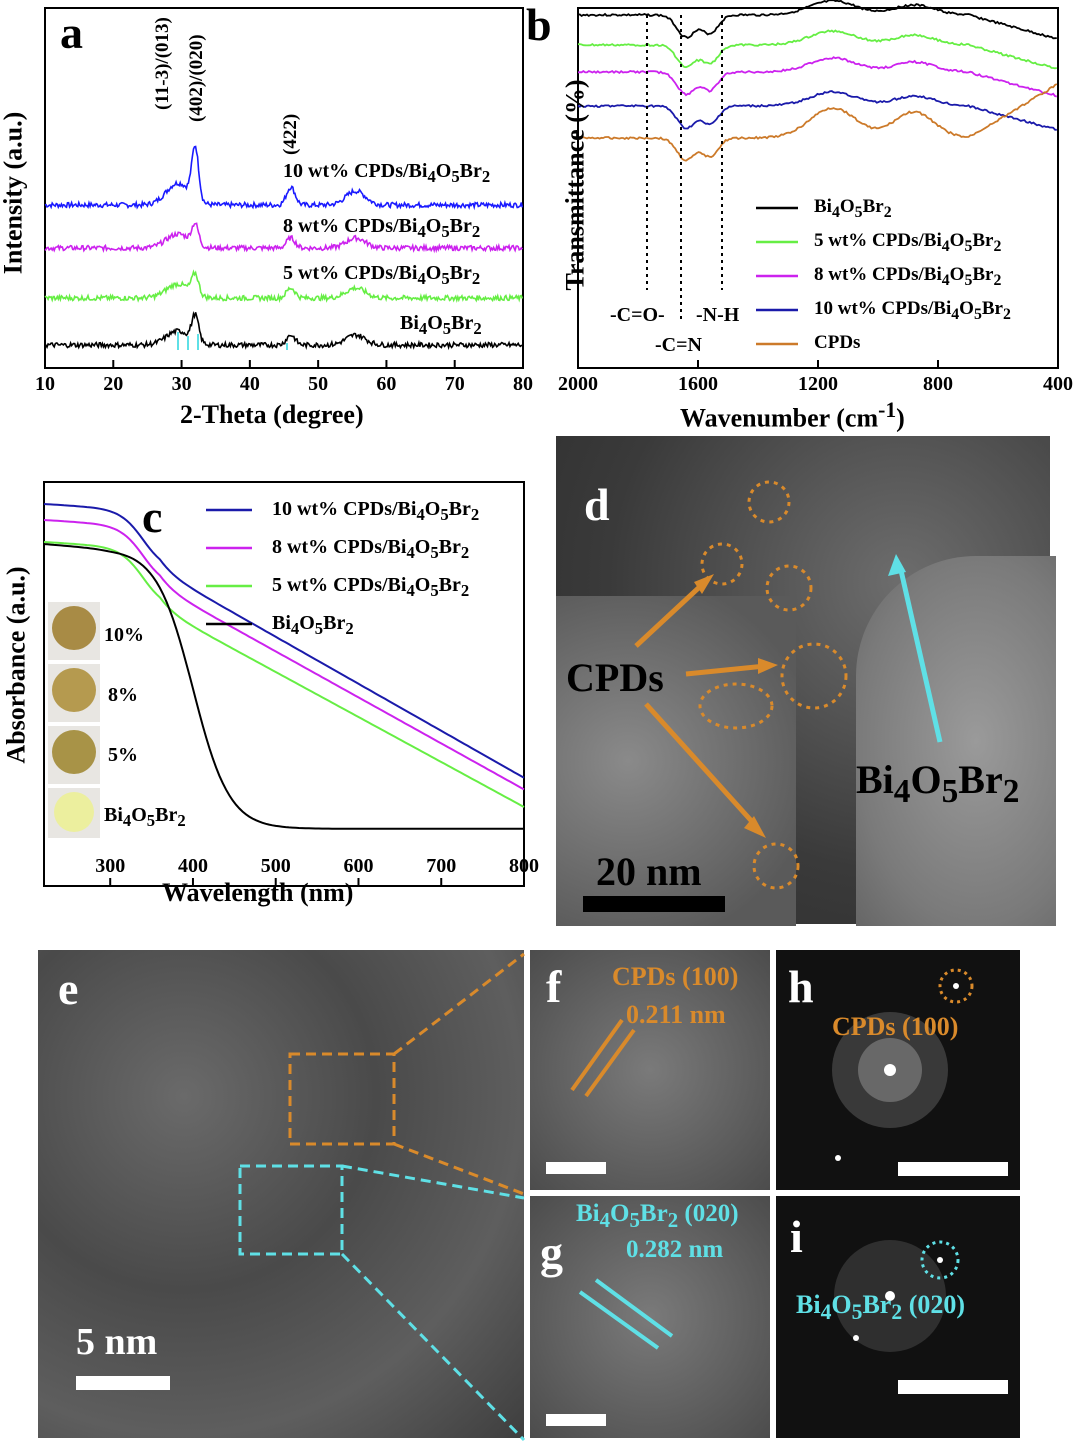 Image resolution: width=1080 pixels, height=1447 pixels. I want to click on i-plane-label: Bi4O5Br2 (020), so click(881, 1307).